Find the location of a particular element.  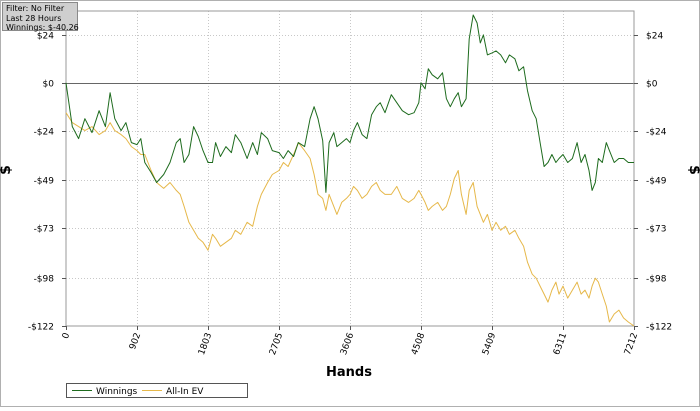

y-tick-label-right: $24 is located at coordinates (654, 37).